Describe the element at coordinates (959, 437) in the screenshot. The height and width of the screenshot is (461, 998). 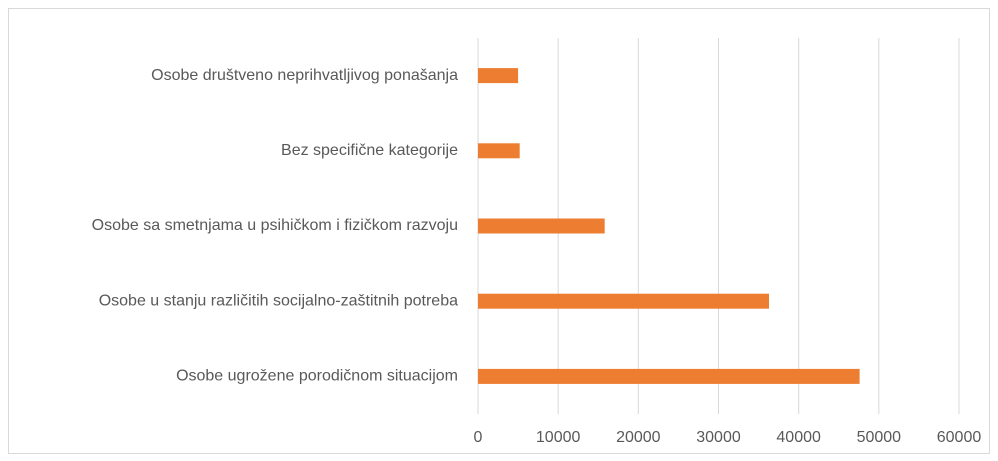
I see `x-tick-label: 60000` at that location.